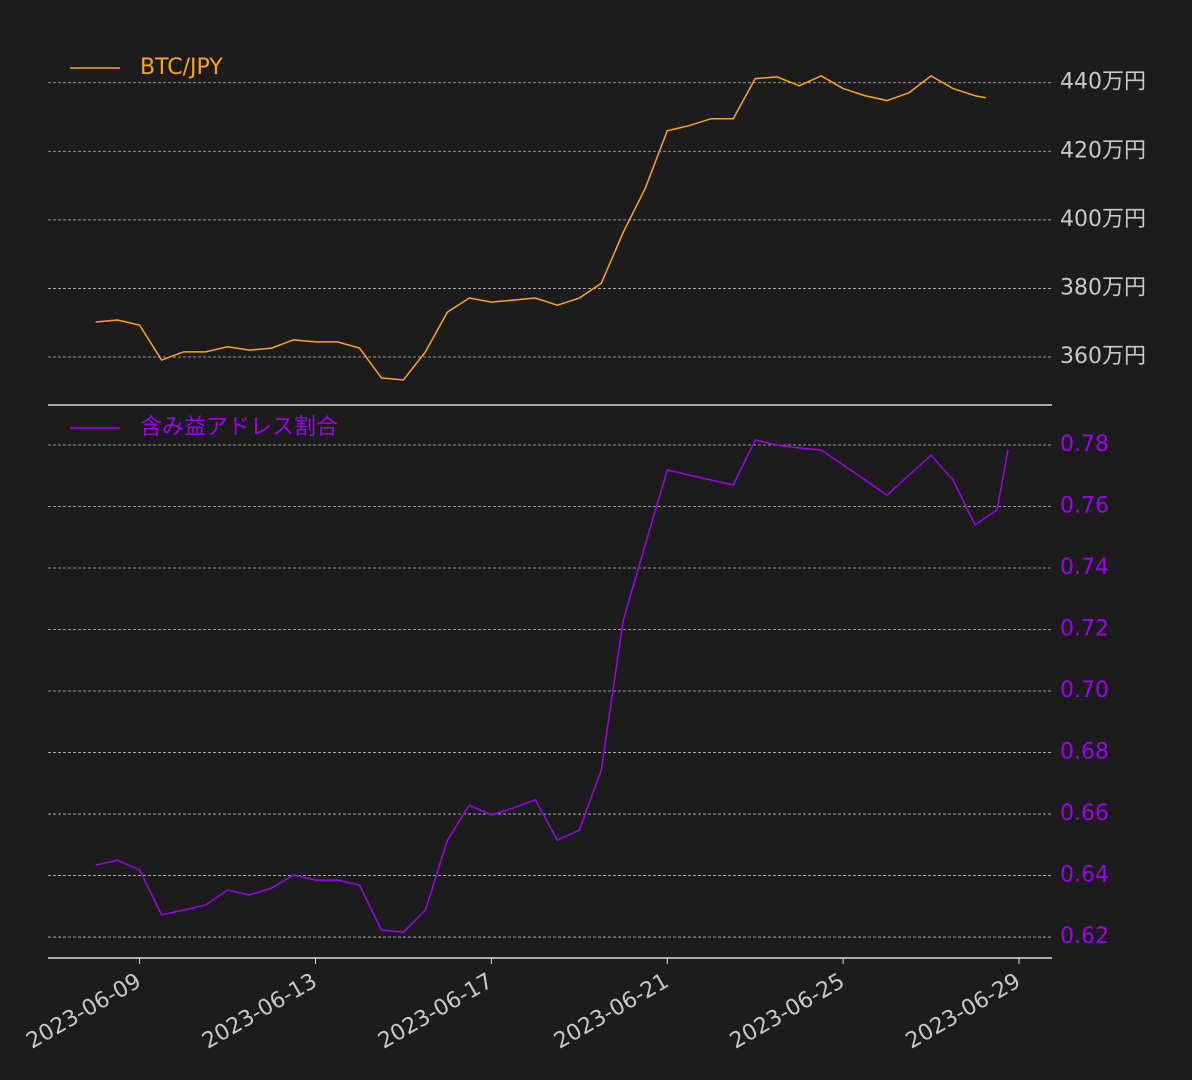 The image size is (1192, 1080). I want to click on y-tick-label: 0.64, so click(1084, 875).